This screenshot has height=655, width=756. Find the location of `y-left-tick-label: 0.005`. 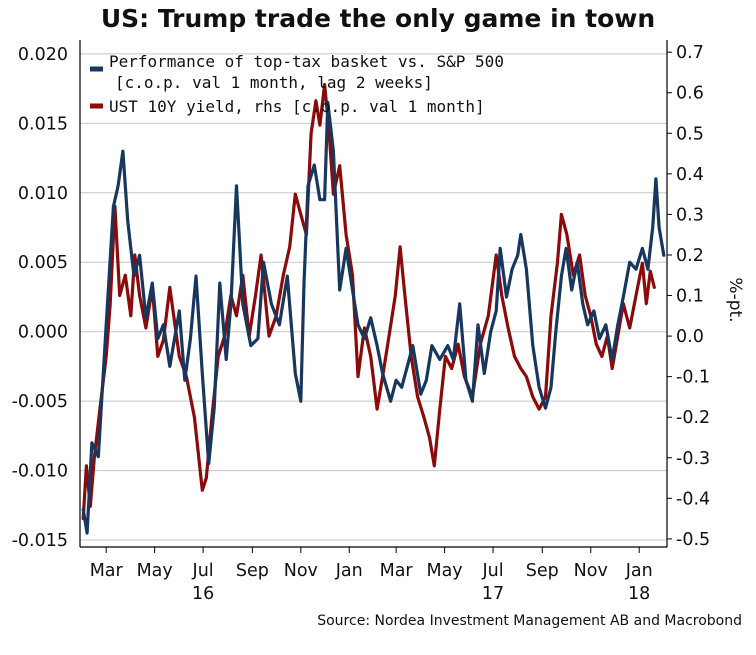

y-left-tick-label: 0.005 is located at coordinates (43, 263).